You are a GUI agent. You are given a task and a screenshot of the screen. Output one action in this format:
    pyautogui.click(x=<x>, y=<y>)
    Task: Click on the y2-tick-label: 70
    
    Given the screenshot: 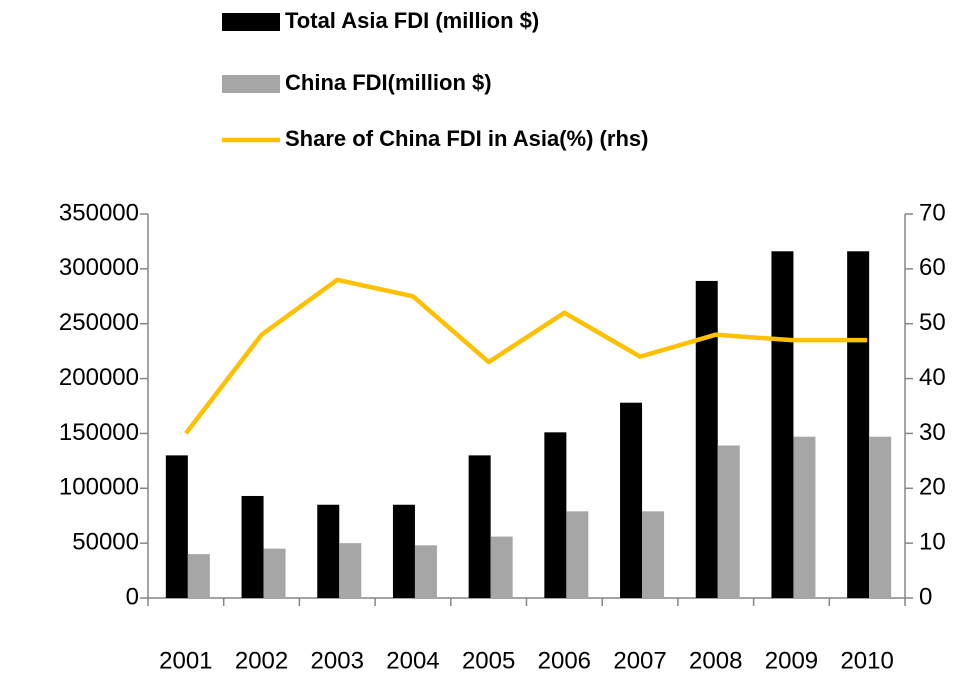 What is the action you would take?
    pyautogui.click(x=932, y=212)
    